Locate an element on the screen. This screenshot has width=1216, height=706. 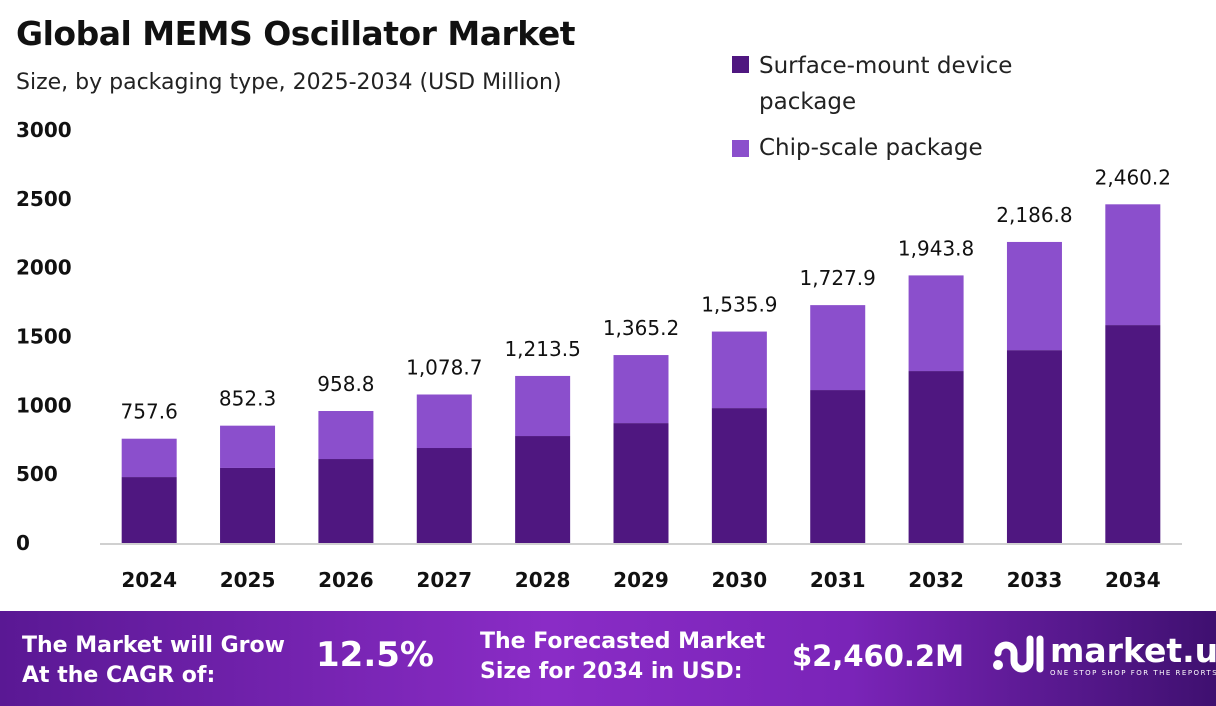
data-label: 958.8 is located at coordinates (345, 384).